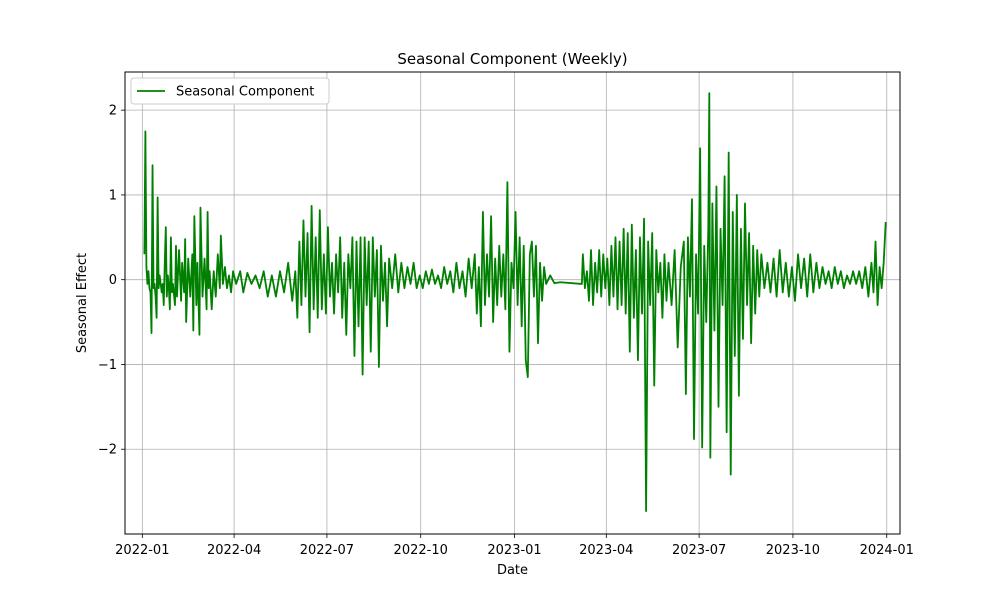 The width and height of the screenshot is (1000, 600). What do you see at coordinates (606, 550) in the screenshot?
I see `x-tick-label: 2023-04` at bounding box center [606, 550].